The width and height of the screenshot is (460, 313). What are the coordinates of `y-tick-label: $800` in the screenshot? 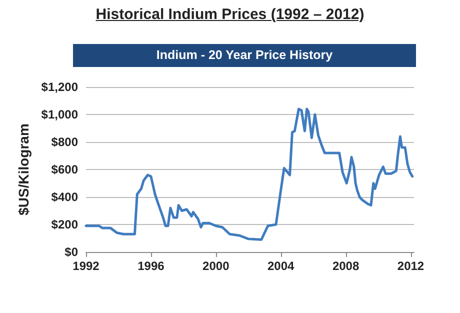 It's located at (64, 142).